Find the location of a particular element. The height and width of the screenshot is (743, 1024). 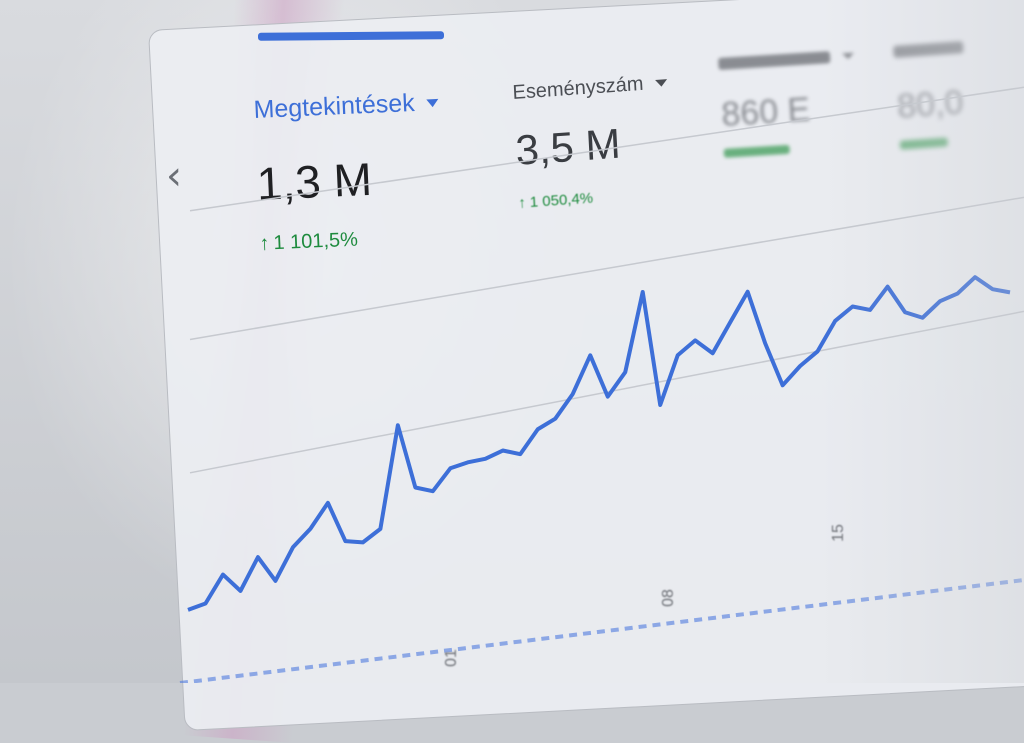

gridline is located at coordinates (607, 148).